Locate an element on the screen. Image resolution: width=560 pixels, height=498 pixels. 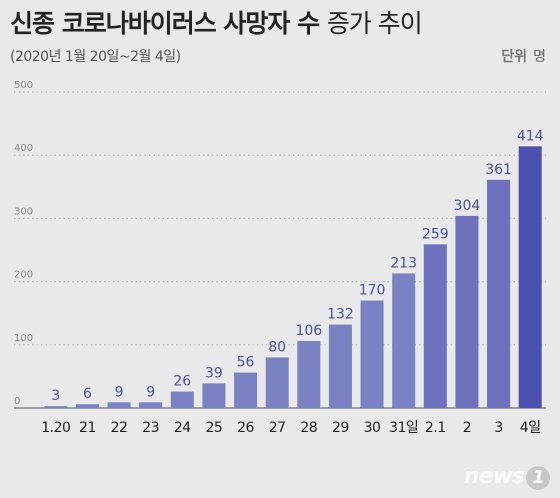
x-tick-label-3: 23 is located at coordinates (150, 428).